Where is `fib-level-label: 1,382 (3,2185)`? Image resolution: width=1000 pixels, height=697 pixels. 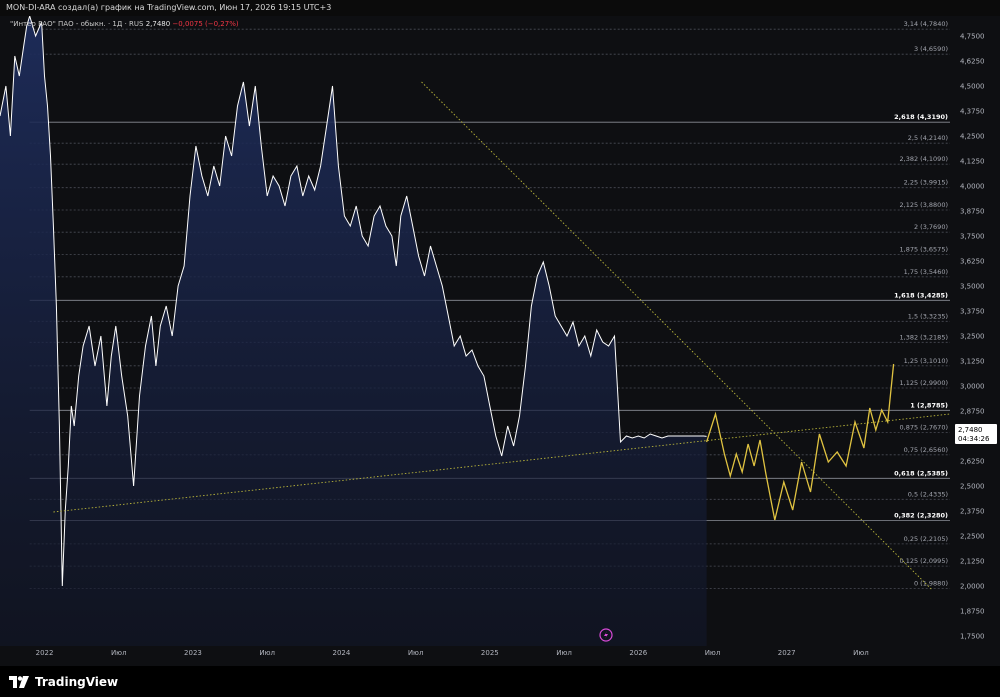
fib-level-label: 1,382 (3,2185) is located at coordinates (924, 337).